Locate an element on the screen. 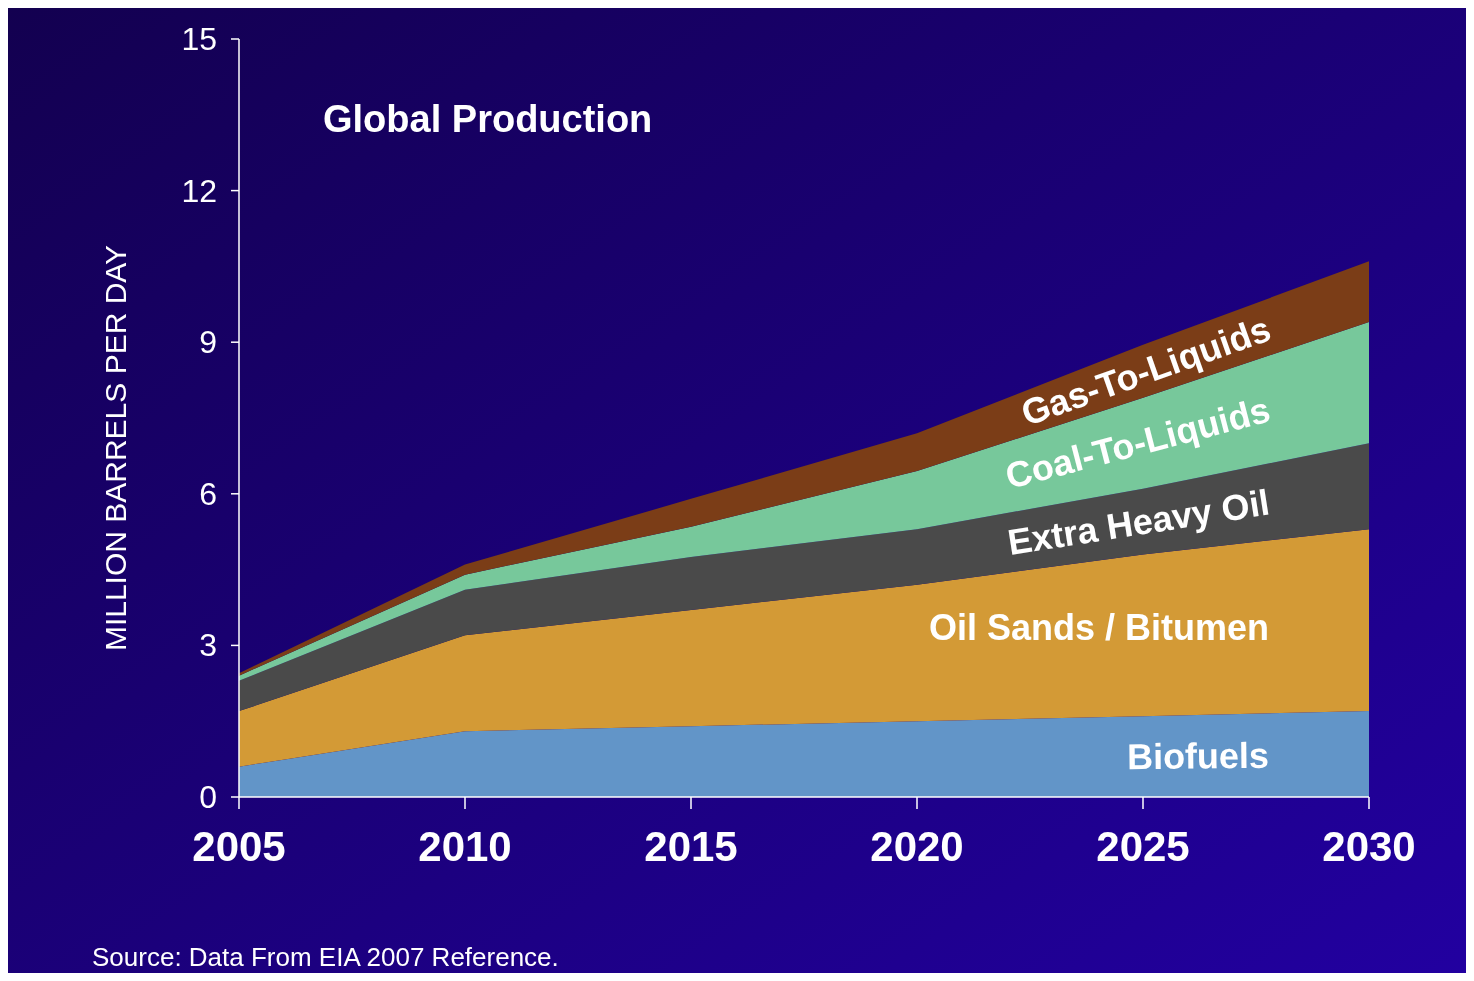 This screenshot has width=1474, height=981. y-tick-label: 12 is located at coordinates (199, 190).